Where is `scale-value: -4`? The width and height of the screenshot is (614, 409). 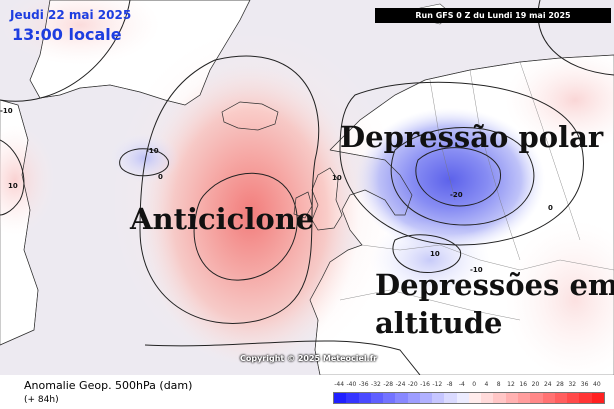
scale-value: -4 is located at coordinates (461, 384).